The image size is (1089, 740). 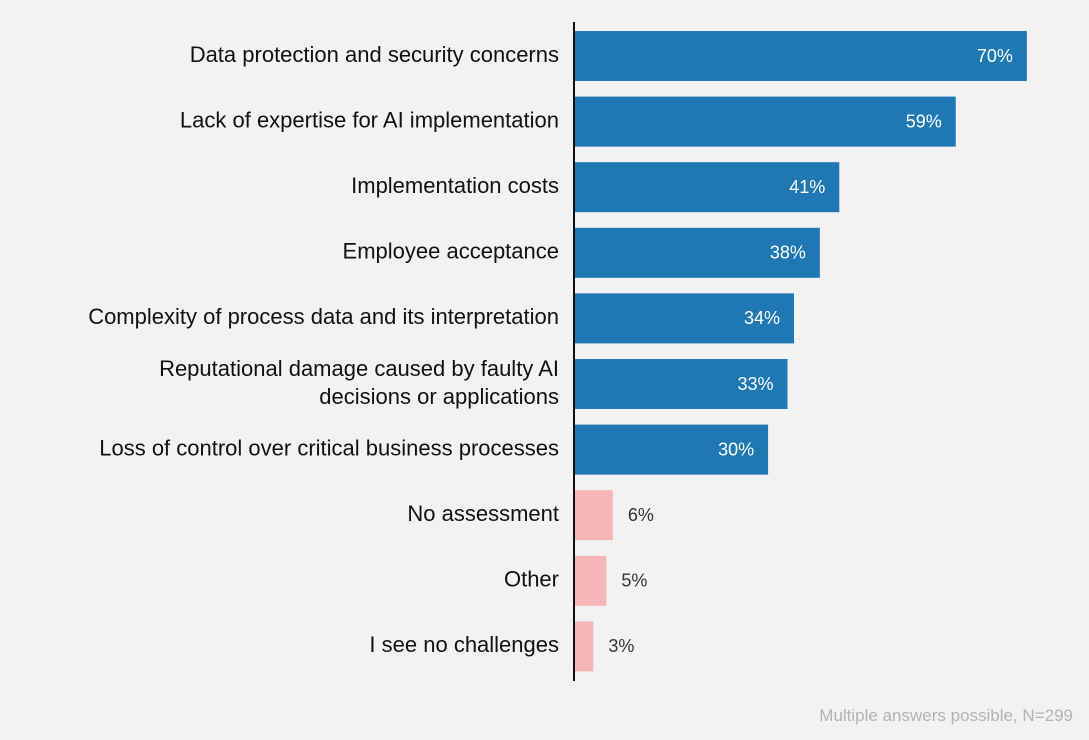 What do you see at coordinates (369, 119) in the screenshot?
I see `category-label-1: Lack of expertise for AI implementation` at bounding box center [369, 119].